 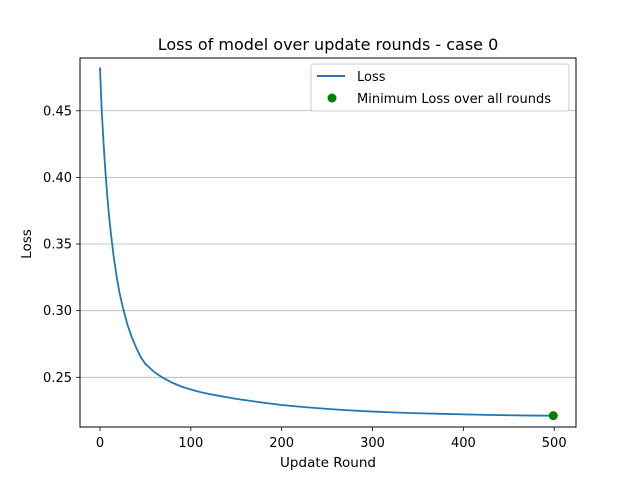 I want to click on x-tick-label: 100, so click(x=190, y=443).